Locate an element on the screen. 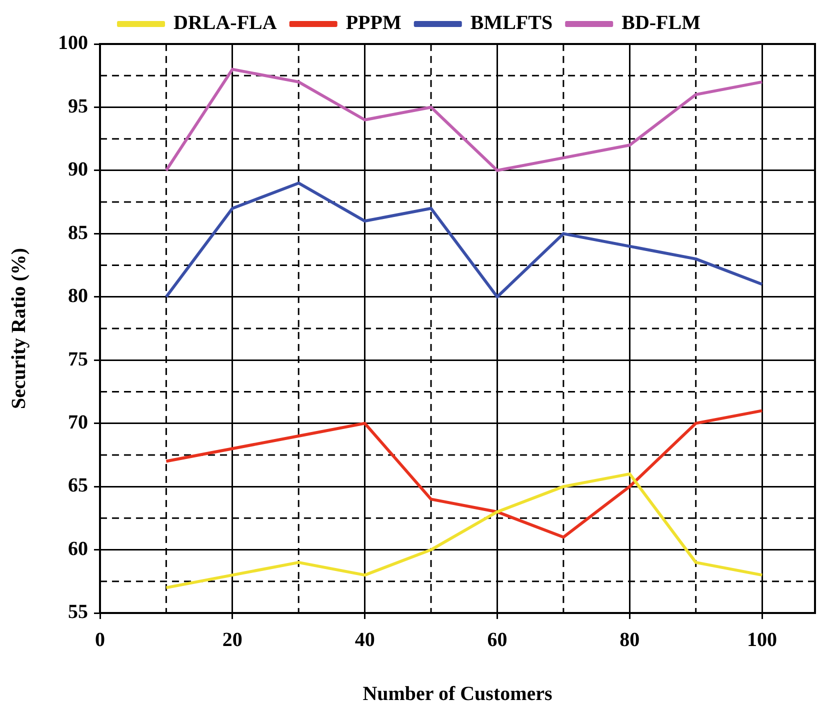  y-tick-label: 60 is located at coordinates (78, 549).